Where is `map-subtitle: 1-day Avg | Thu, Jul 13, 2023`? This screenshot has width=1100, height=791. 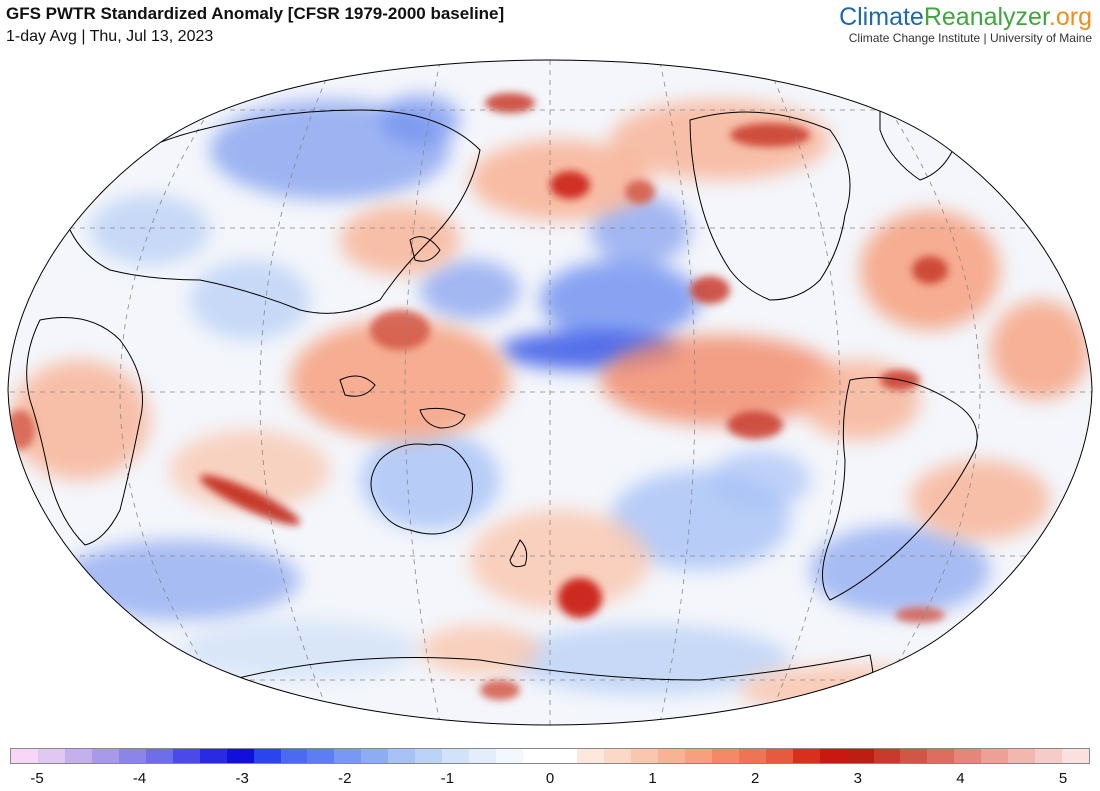
map-subtitle: 1-day Avg | Thu, Jul 13, 2023 is located at coordinates (110, 36).